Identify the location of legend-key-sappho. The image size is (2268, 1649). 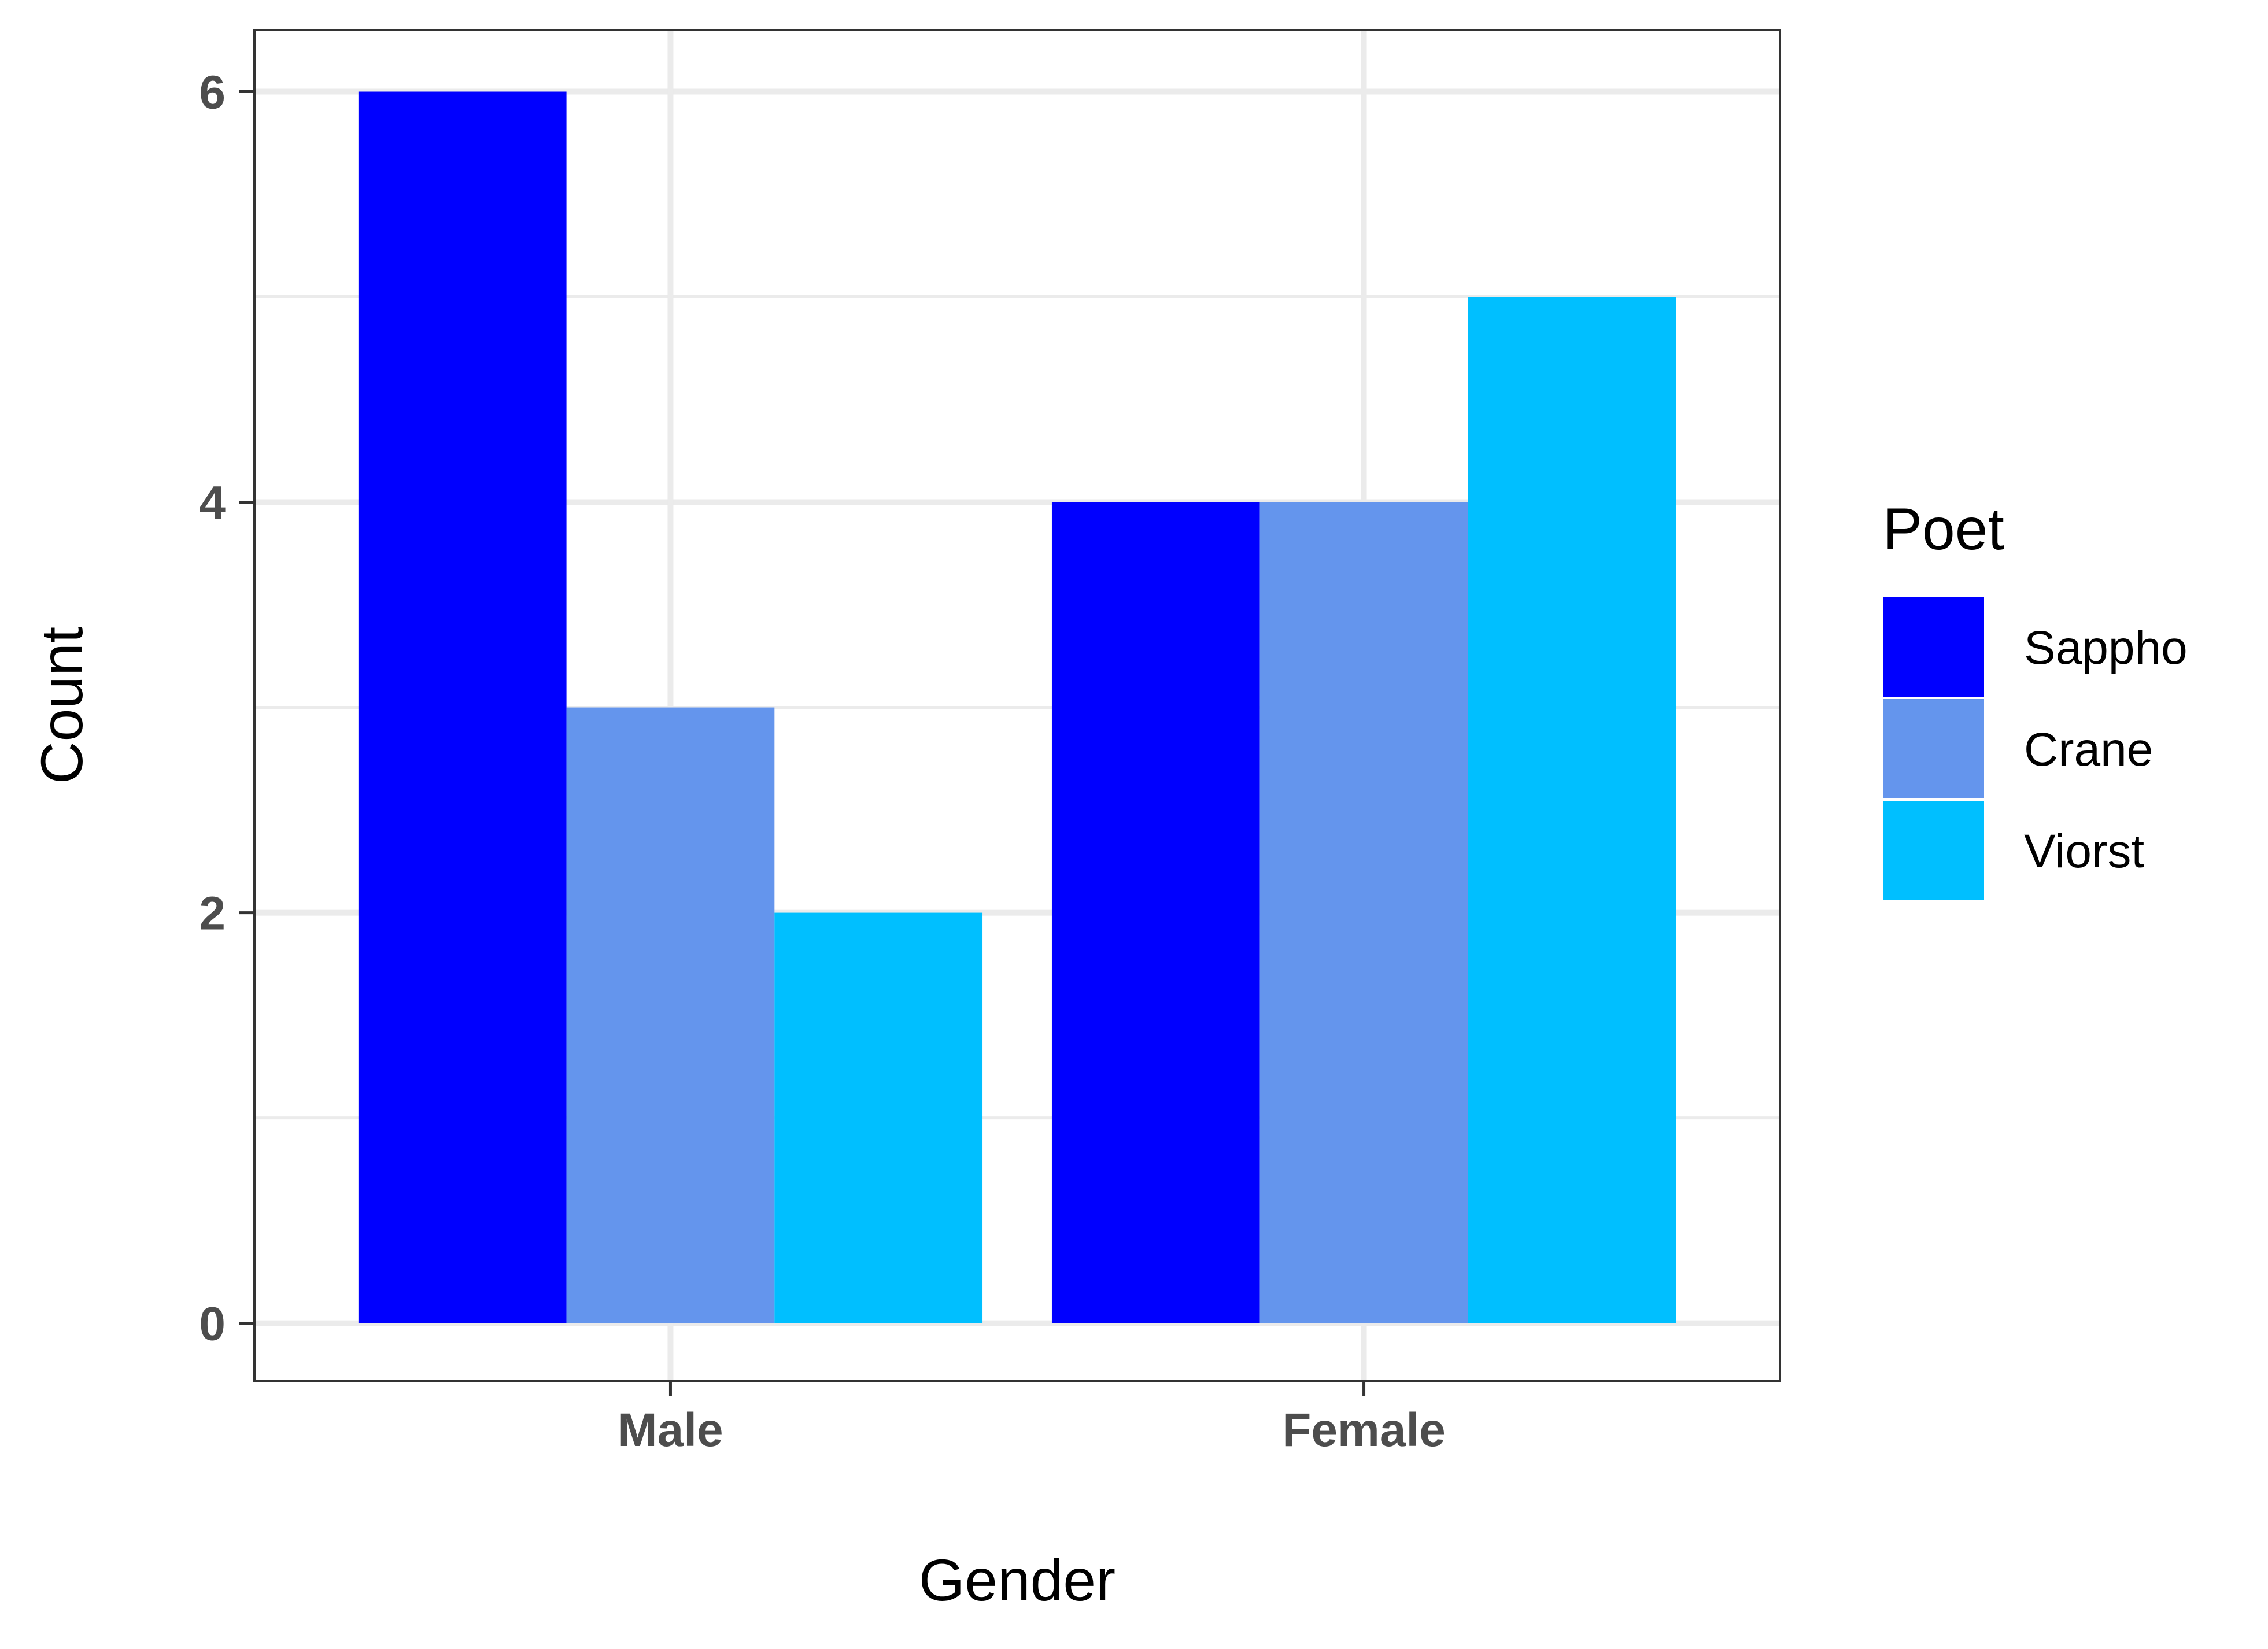
(1934, 647).